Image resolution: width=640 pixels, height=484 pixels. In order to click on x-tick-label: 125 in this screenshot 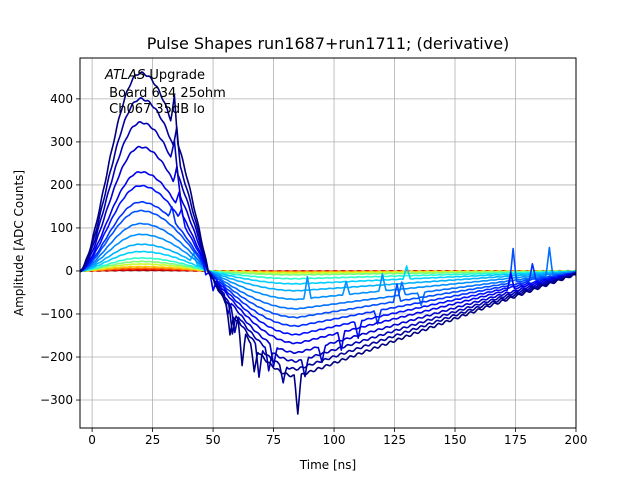, I will do `click(394, 440)`.